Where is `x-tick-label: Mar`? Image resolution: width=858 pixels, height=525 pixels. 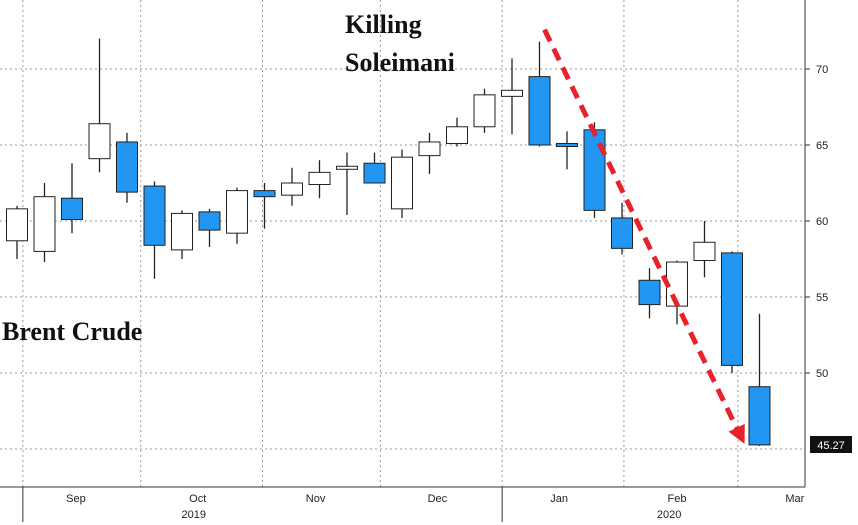 x-tick-label: Mar is located at coordinates (794, 499).